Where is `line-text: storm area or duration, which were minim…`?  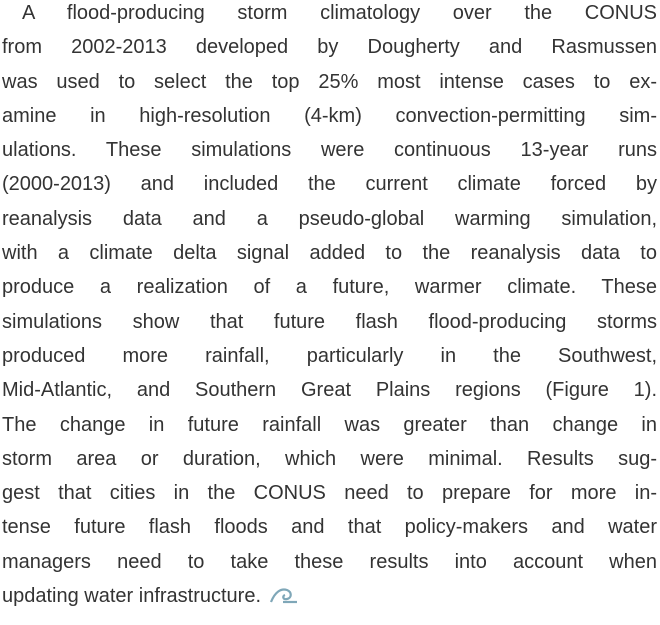 line-text: storm area or duration, which were minim… is located at coordinates (329, 458).